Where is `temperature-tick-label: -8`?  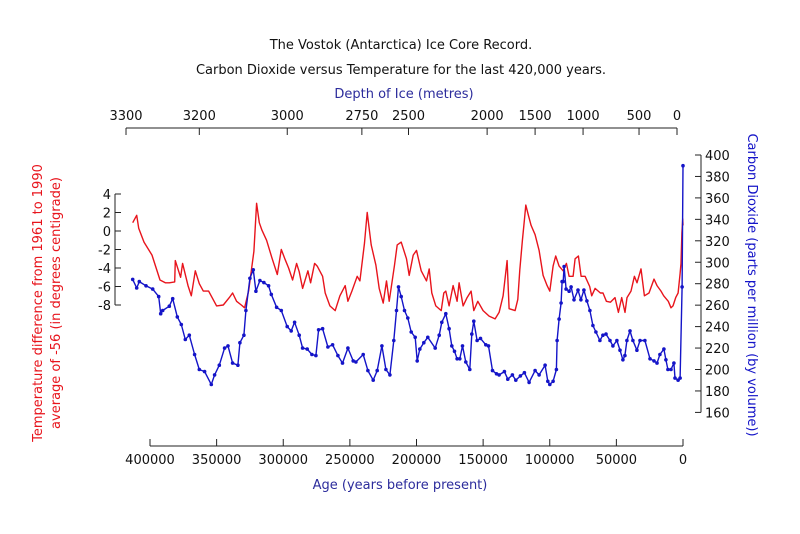 temperature-tick-label: -8 is located at coordinates (104, 306).